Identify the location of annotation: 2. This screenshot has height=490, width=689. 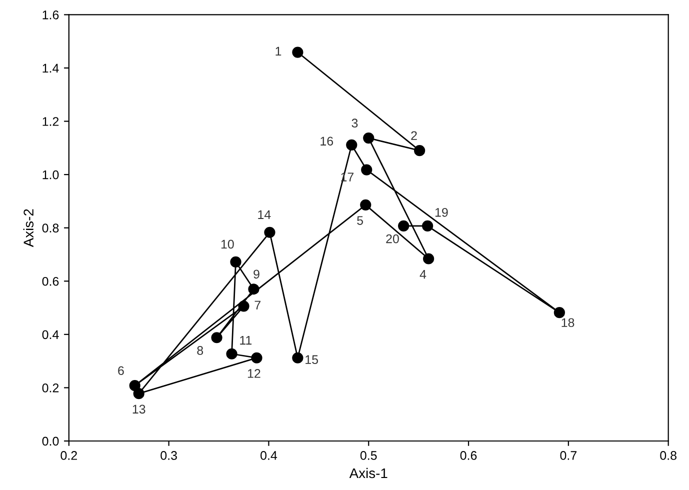
(414, 135).